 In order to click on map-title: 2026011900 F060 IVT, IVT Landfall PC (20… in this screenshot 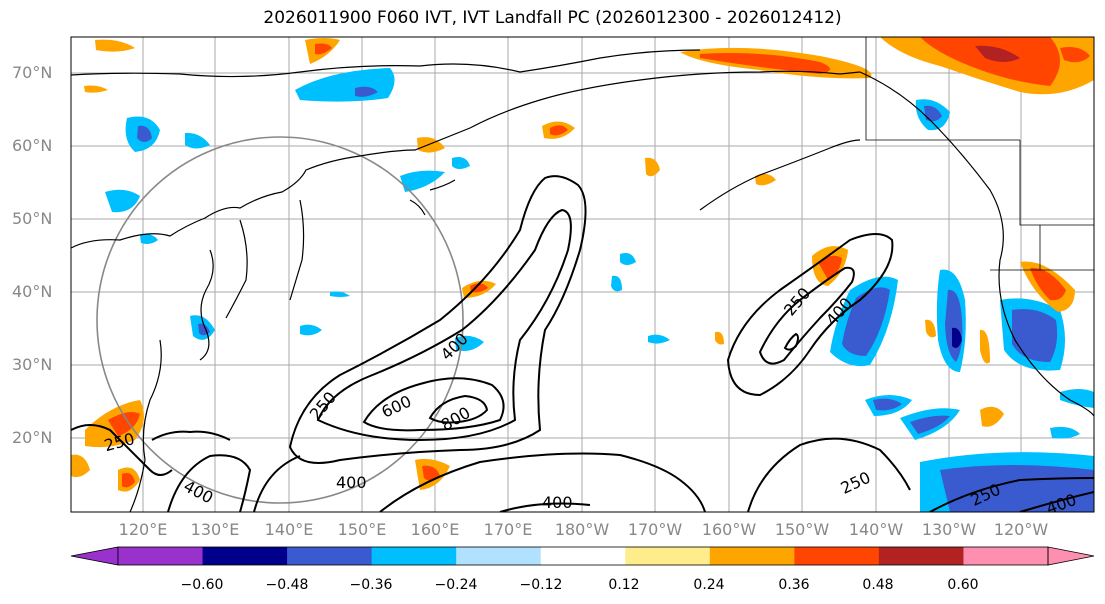, I will do `click(552, 18)`.